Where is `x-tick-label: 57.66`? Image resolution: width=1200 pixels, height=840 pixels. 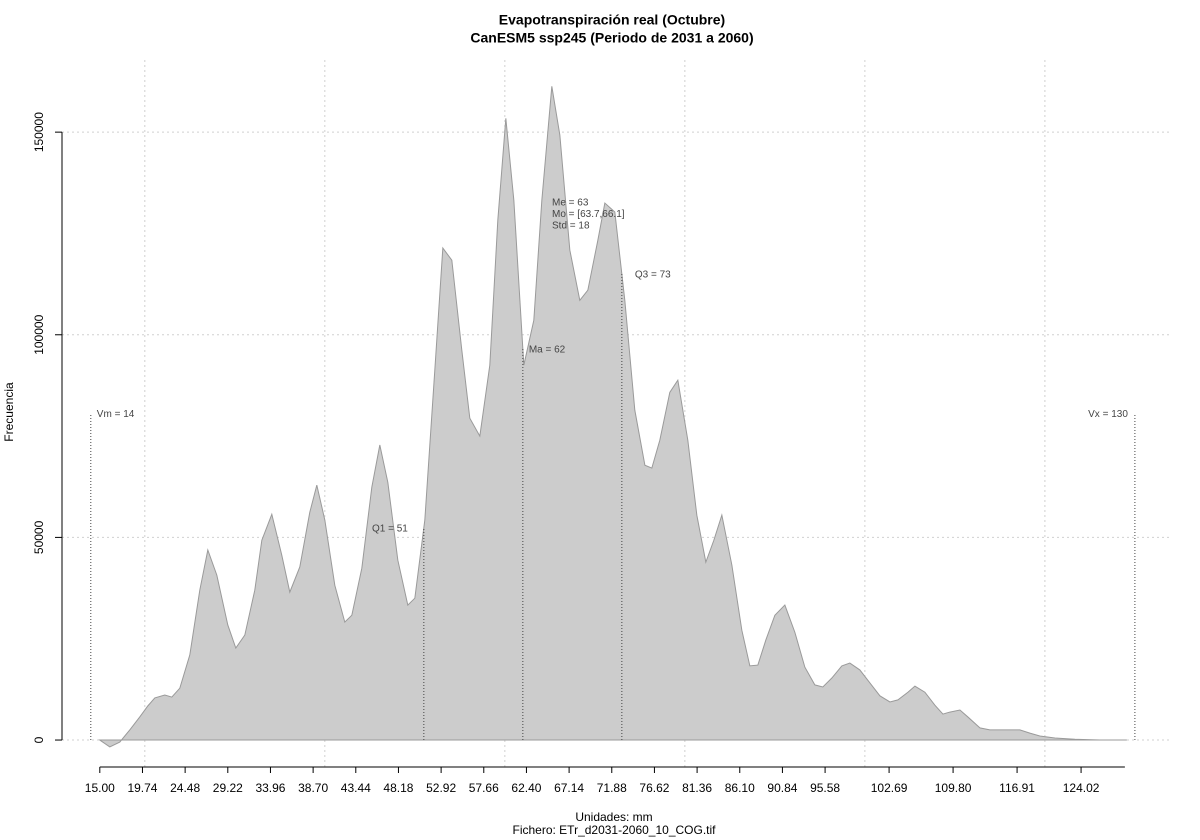
x-tick-label: 57.66 is located at coordinates (484, 788).